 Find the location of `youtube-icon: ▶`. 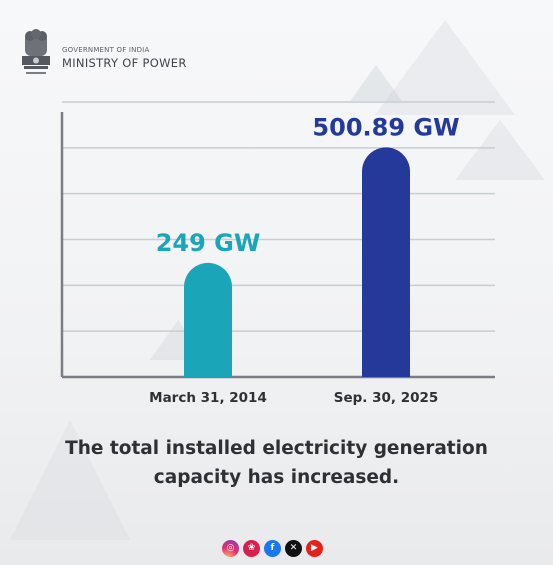

youtube-icon: ▶ is located at coordinates (314, 548).